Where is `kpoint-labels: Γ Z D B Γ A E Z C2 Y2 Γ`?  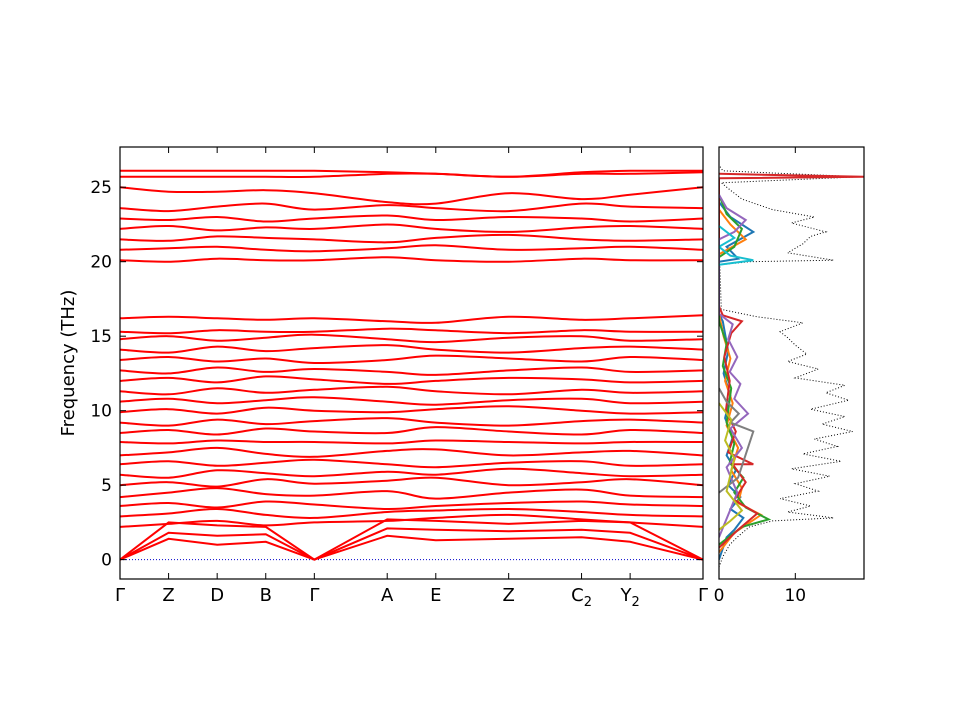 kpoint-labels: Γ Z D B Γ A E Z C2 Y2 Γ is located at coordinates (411, 597).